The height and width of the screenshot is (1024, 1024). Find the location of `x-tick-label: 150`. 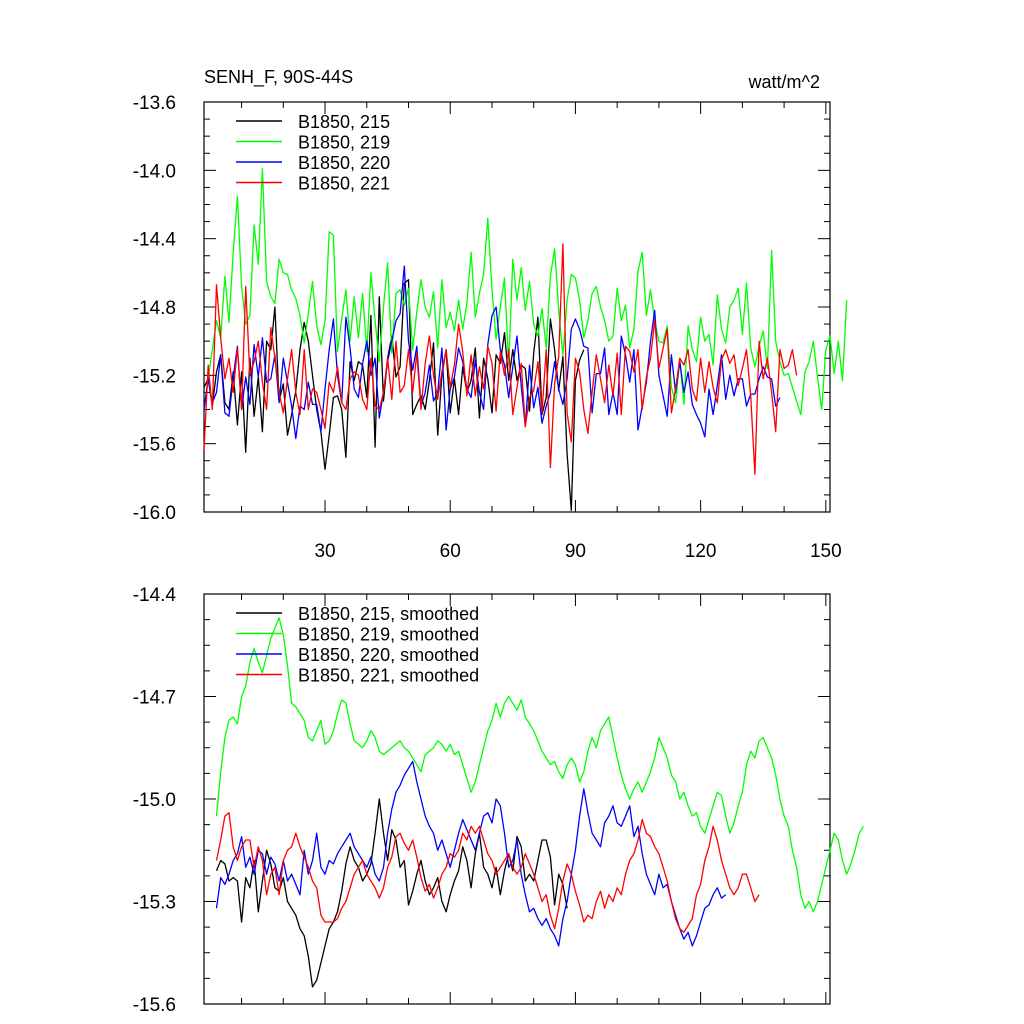

x-tick-label: 150 is located at coordinates (826, 551).